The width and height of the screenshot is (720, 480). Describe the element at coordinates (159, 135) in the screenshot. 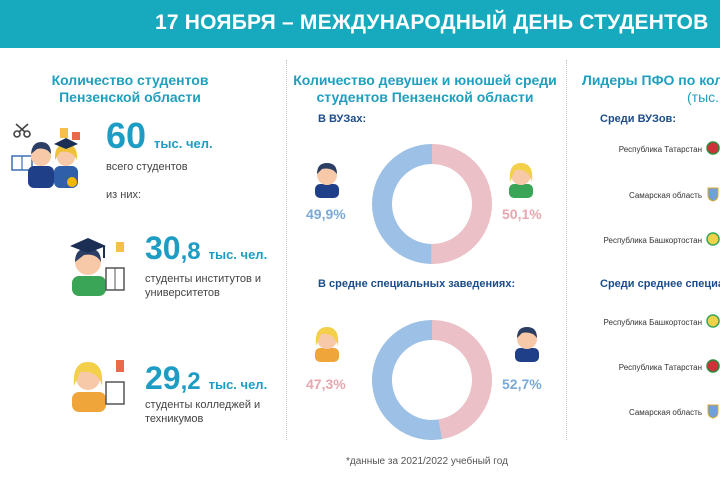

I see `total-students-value: 60 тыс. чел.` at that location.